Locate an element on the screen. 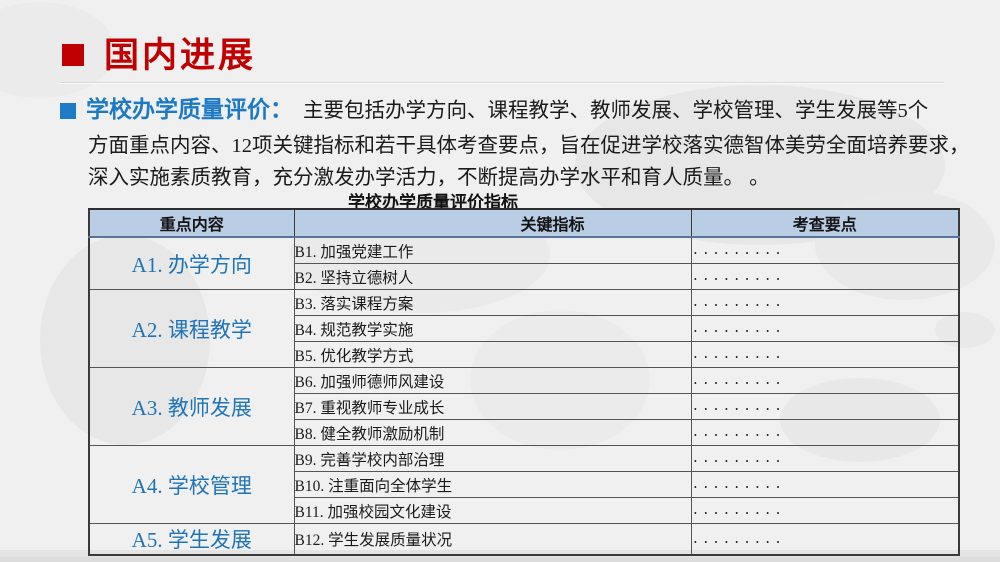  table-header-row: 重点内容 关键指标 考查要点 is located at coordinates (524, 223).